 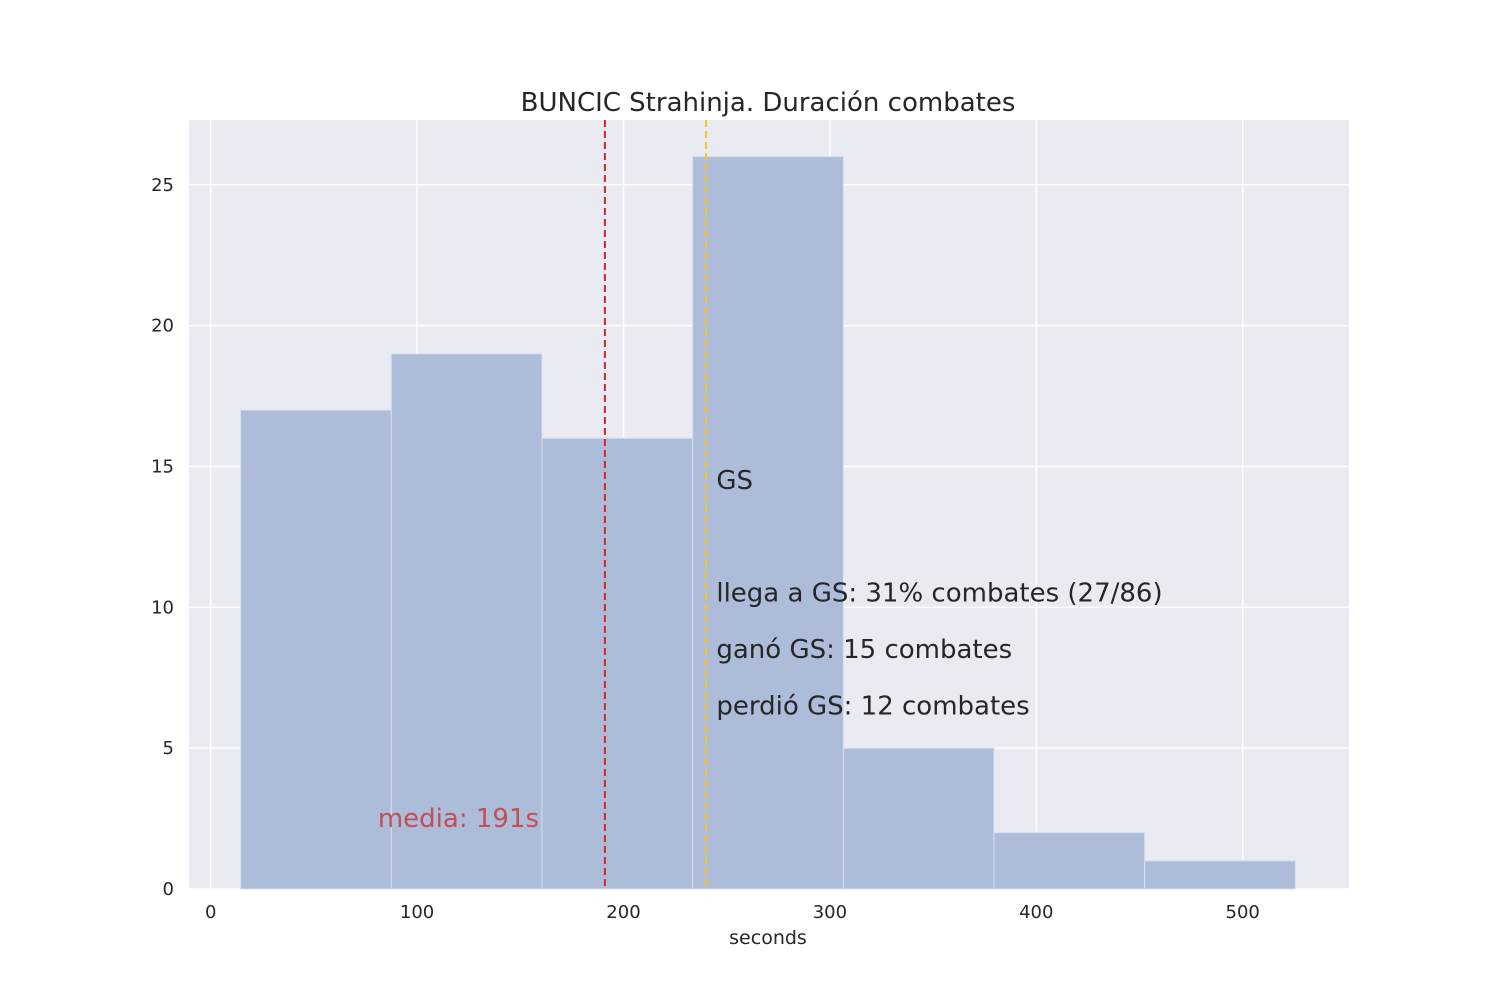 What do you see at coordinates (162, 607) in the screenshot?
I see `y-tick-label-2: 10` at bounding box center [162, 607].